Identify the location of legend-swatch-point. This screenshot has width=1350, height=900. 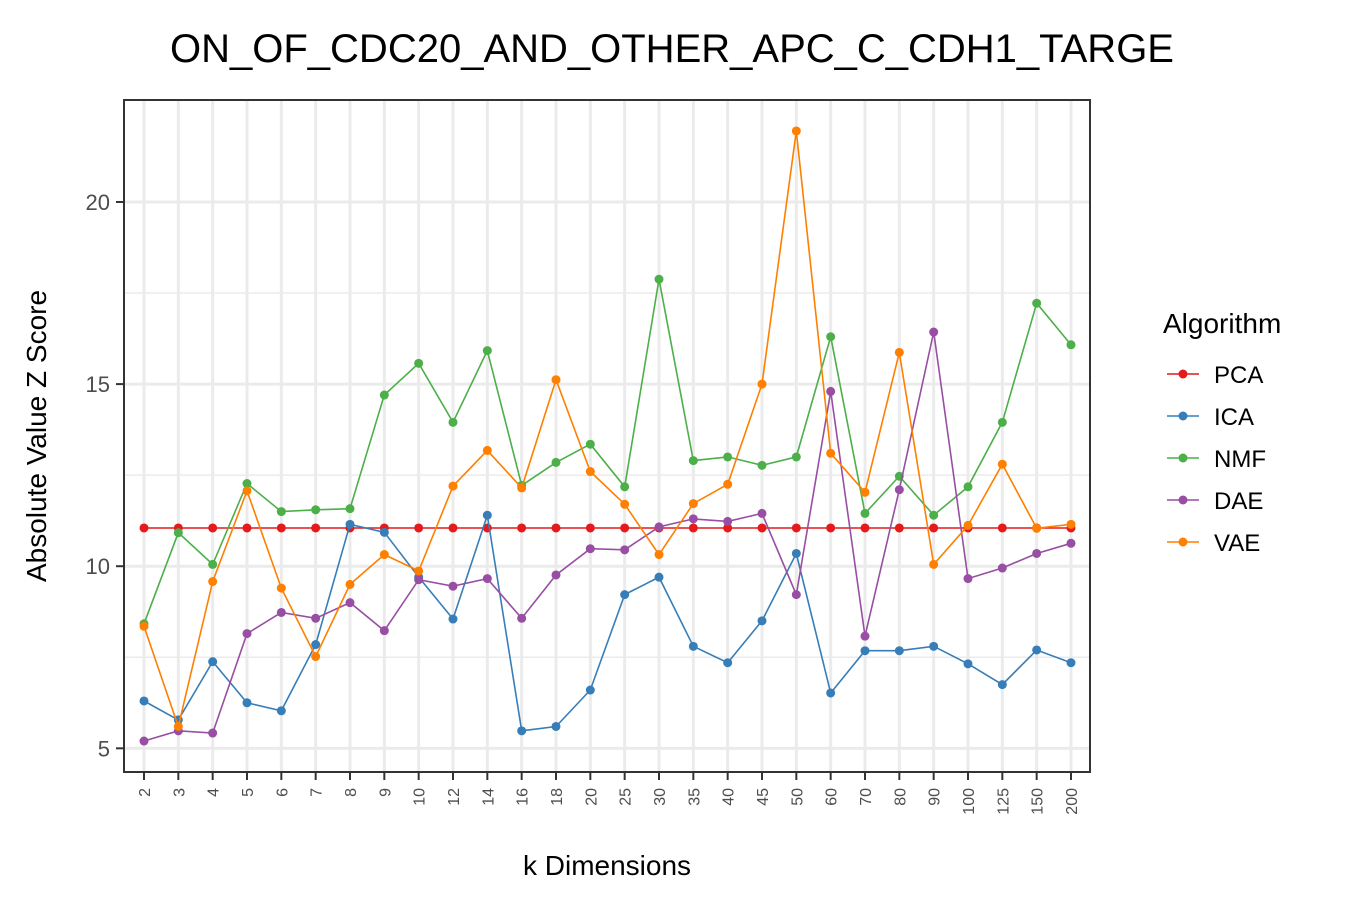
(1183, 416).